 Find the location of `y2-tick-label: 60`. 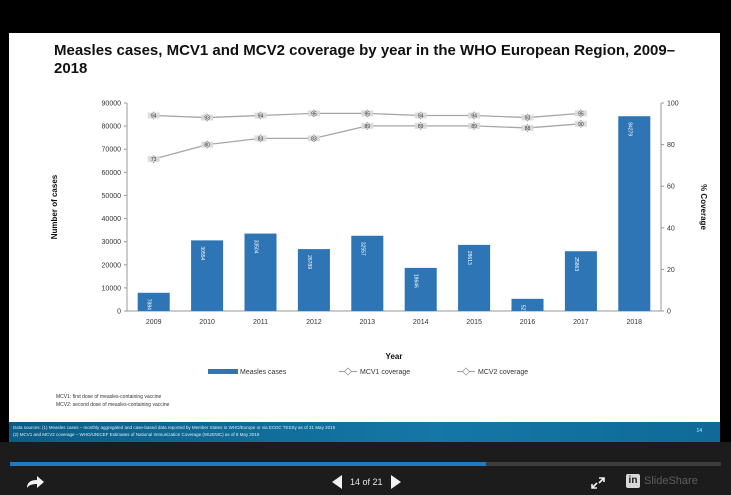

y2-tick-label: 60 is located at coordinates (671, 187).